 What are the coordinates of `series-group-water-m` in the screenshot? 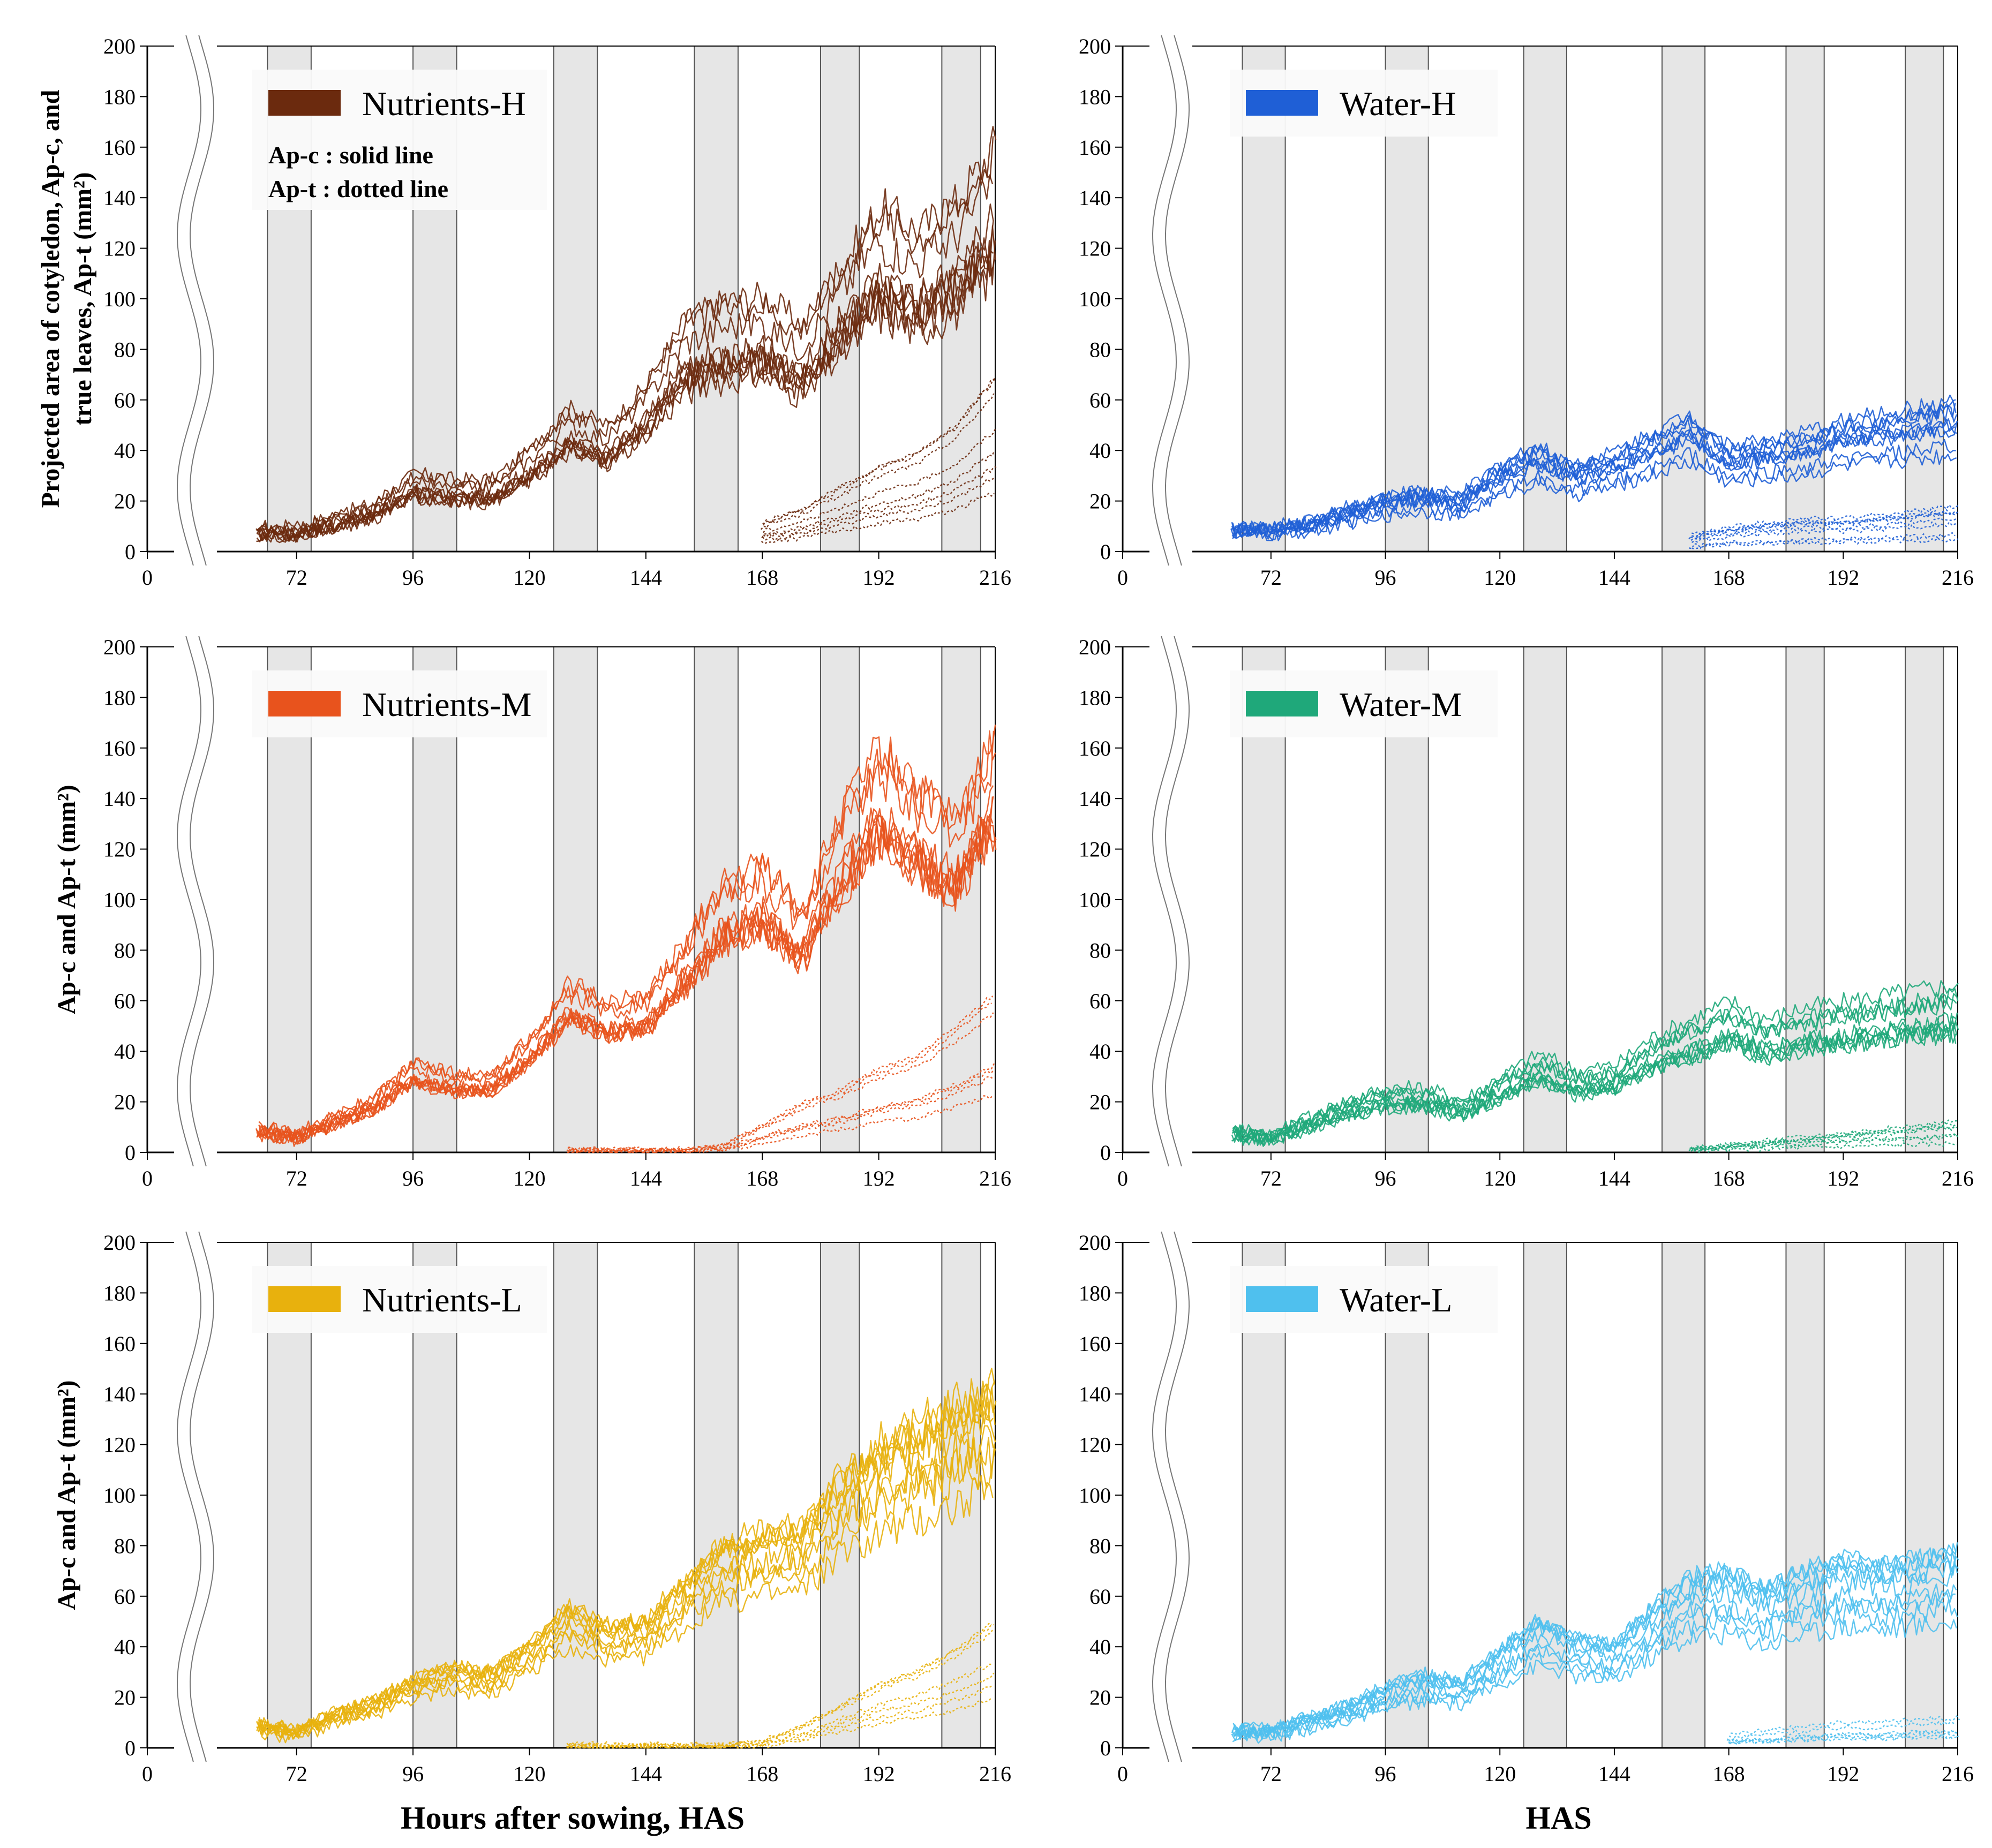 It's located at (1595, 1066).